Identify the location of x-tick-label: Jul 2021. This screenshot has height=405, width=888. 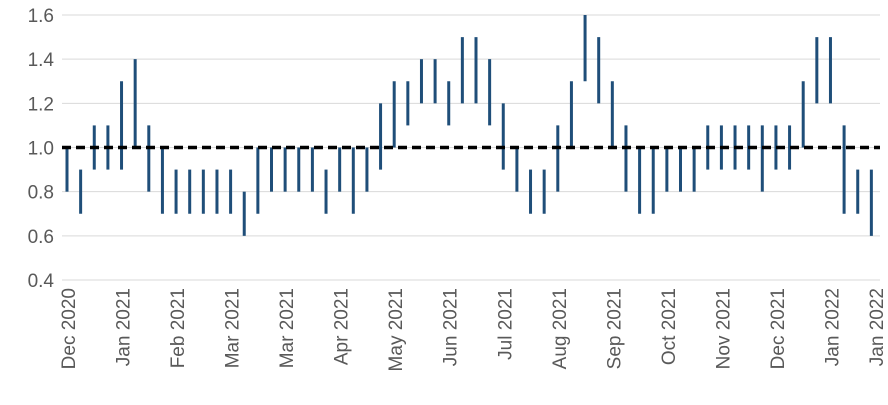
(505, 324).